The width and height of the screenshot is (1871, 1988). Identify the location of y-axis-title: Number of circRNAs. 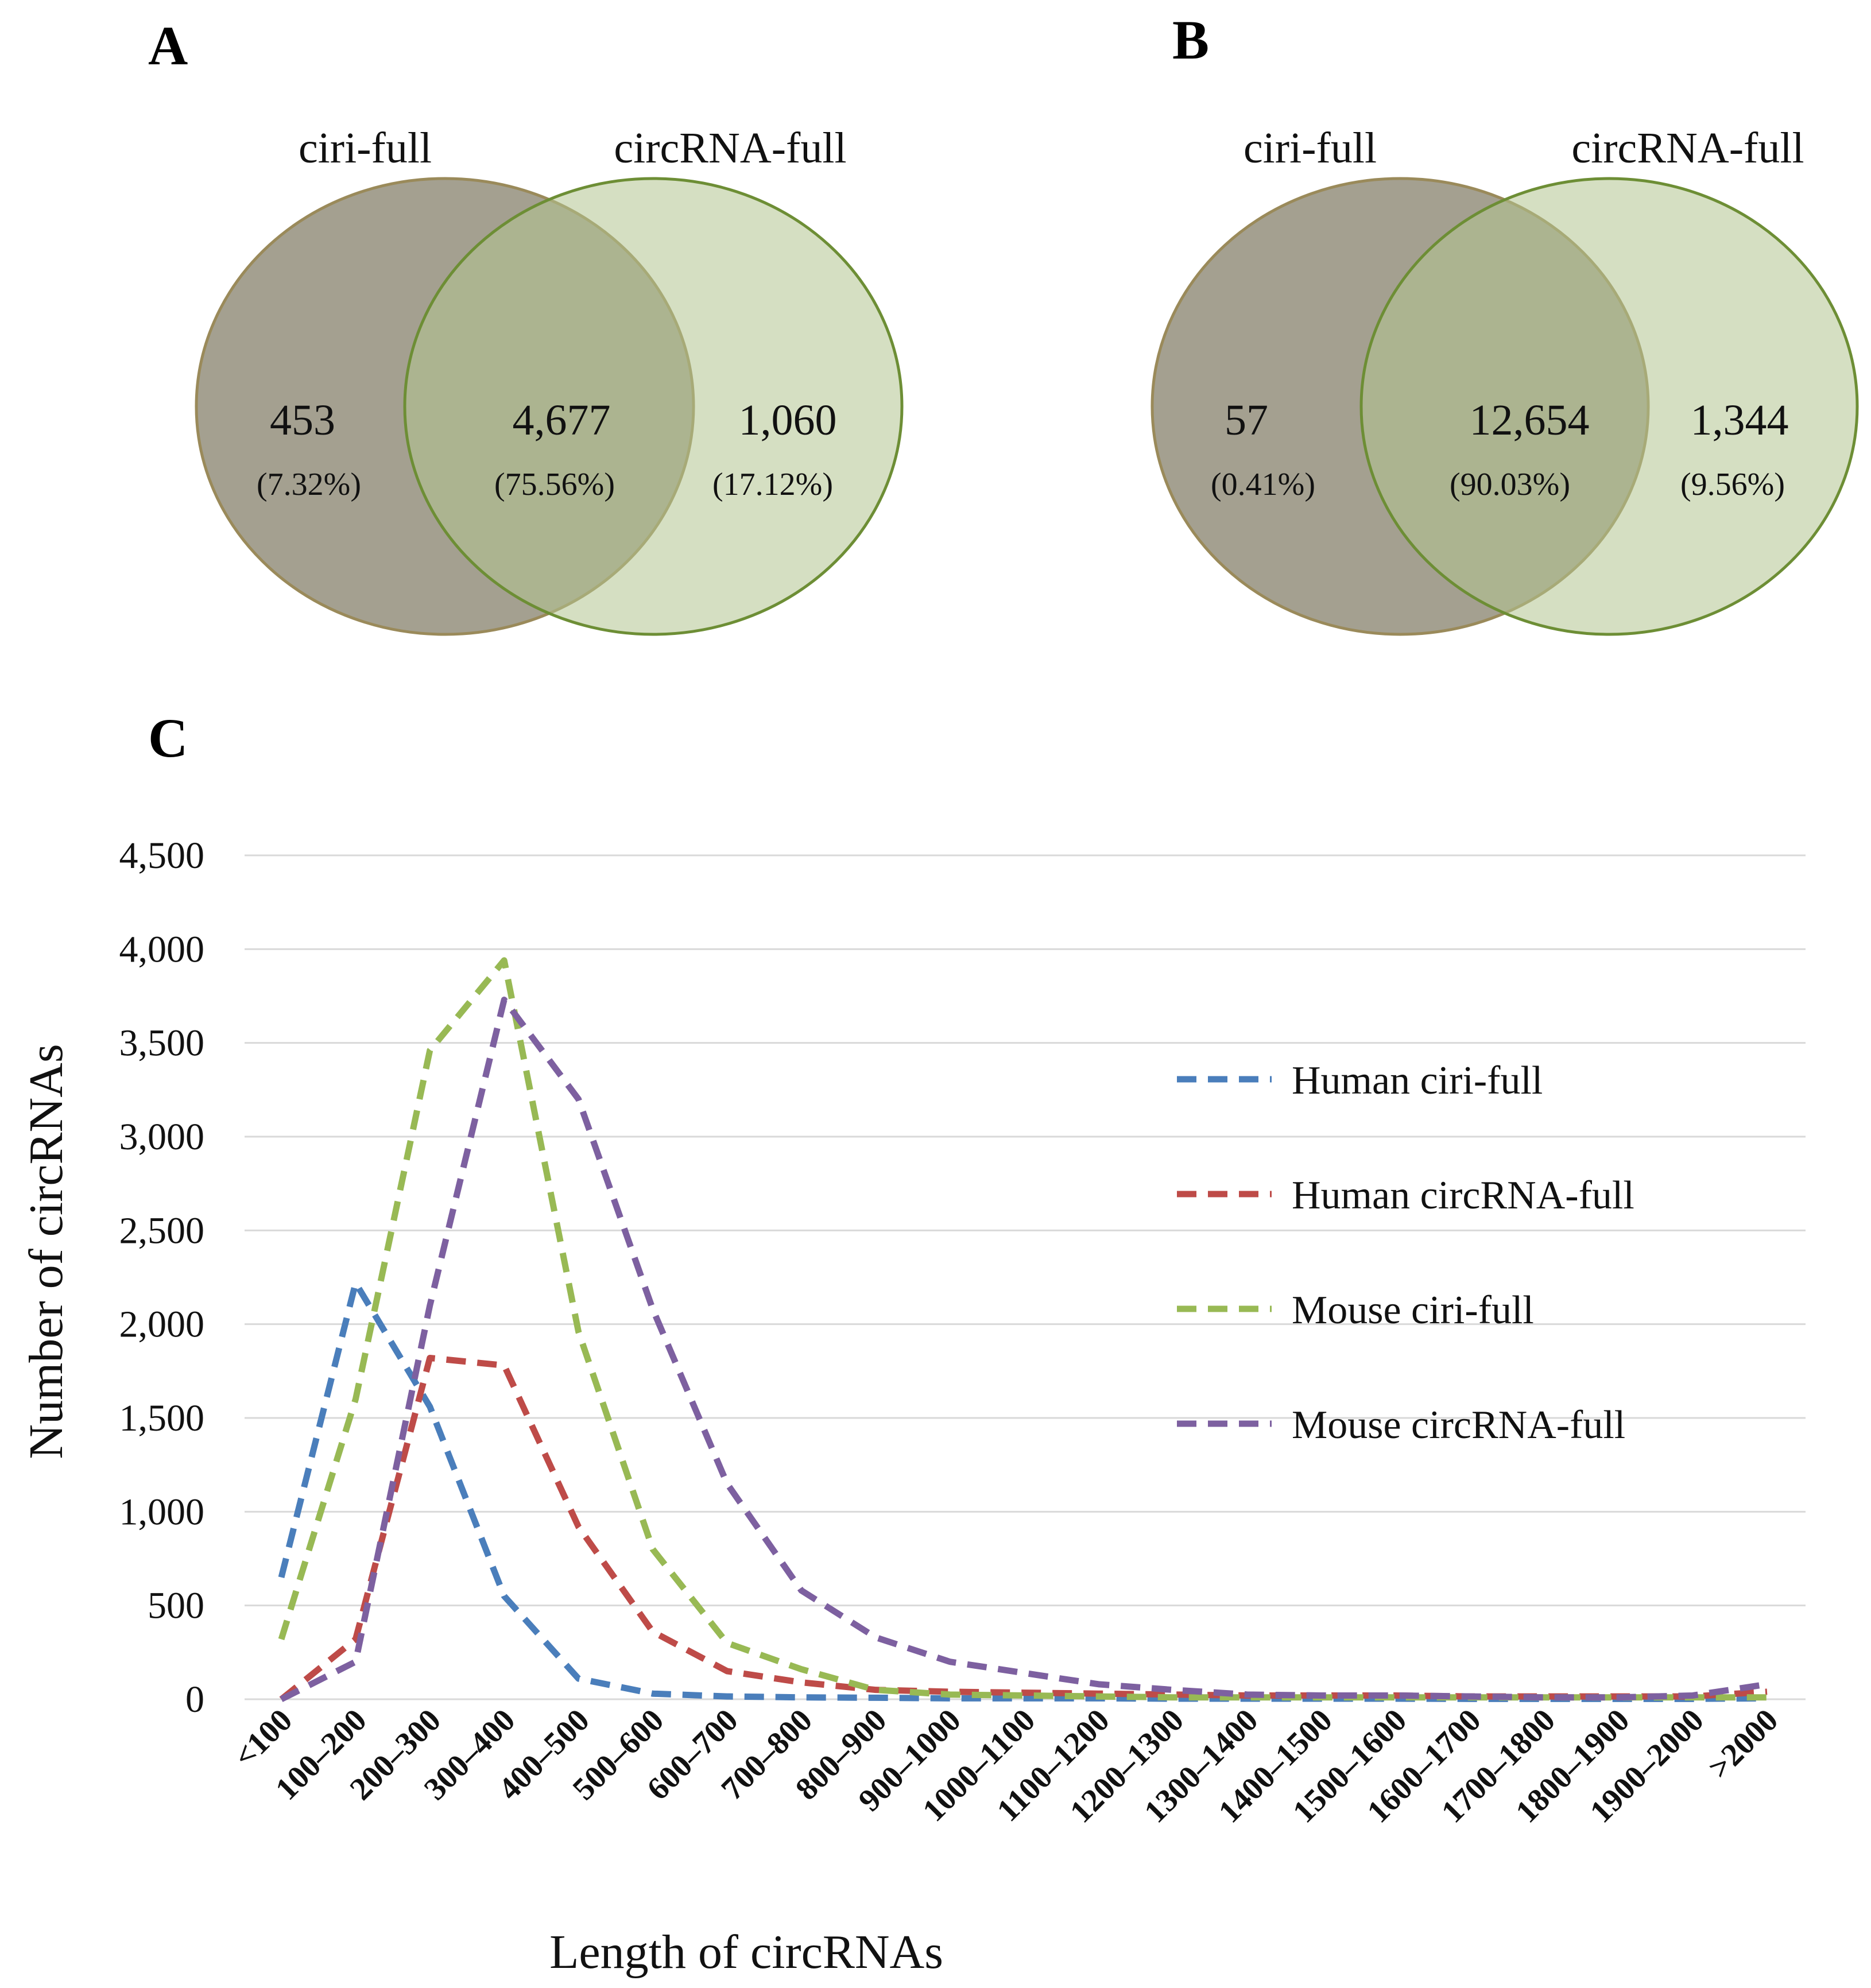
(47, 1251).